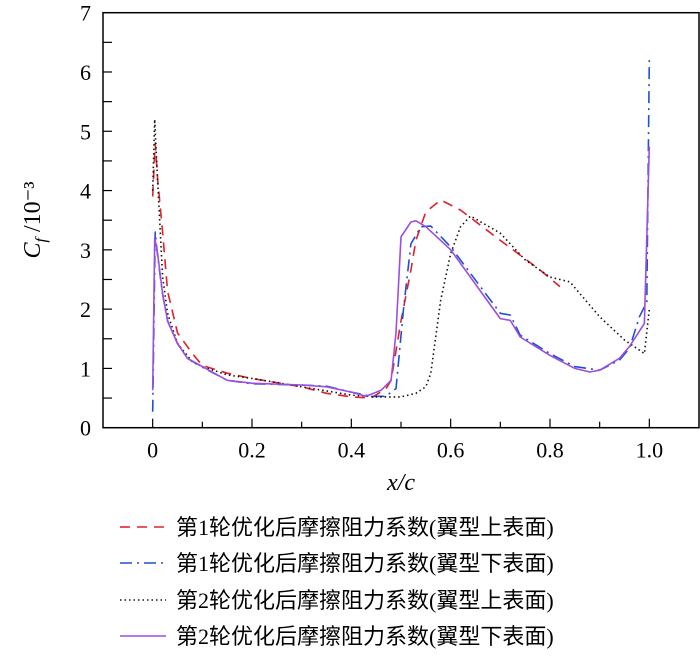 The height and width of the screenshot is (657, 700). Describe the element at coordinates (85, 309) in the screenshot. I see `y-tick-label: 2` at that location.